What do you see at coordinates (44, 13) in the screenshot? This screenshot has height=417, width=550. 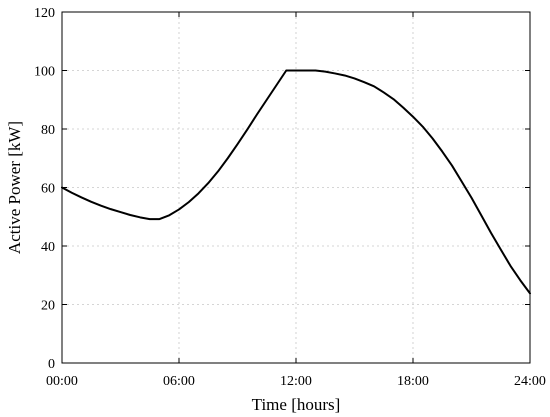 I see `y-tick-label: 120` at bounding box center [44, 13].